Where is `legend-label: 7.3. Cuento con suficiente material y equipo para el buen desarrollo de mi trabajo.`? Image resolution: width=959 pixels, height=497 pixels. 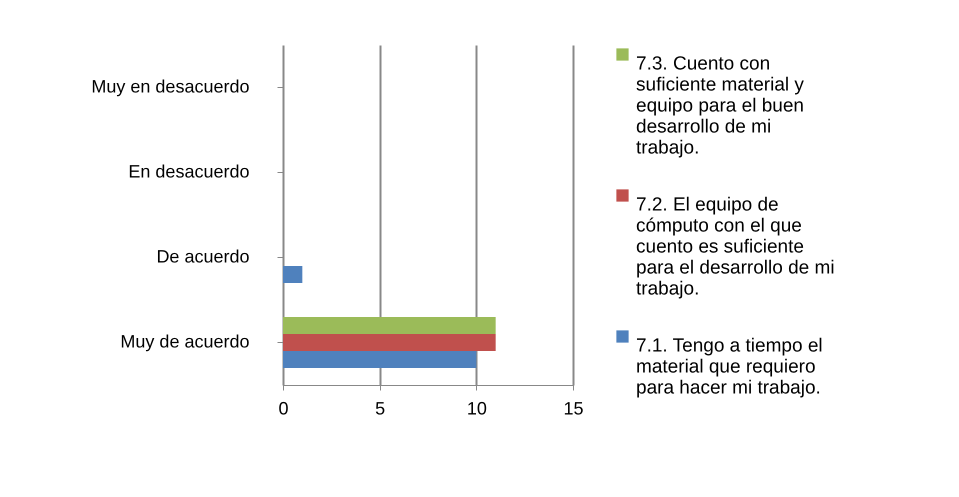 legend-label: 7.3. Cuento con suficiente material y equipo para el buen desarrollo de mi trabajo. is located at coordinates (720, 106).